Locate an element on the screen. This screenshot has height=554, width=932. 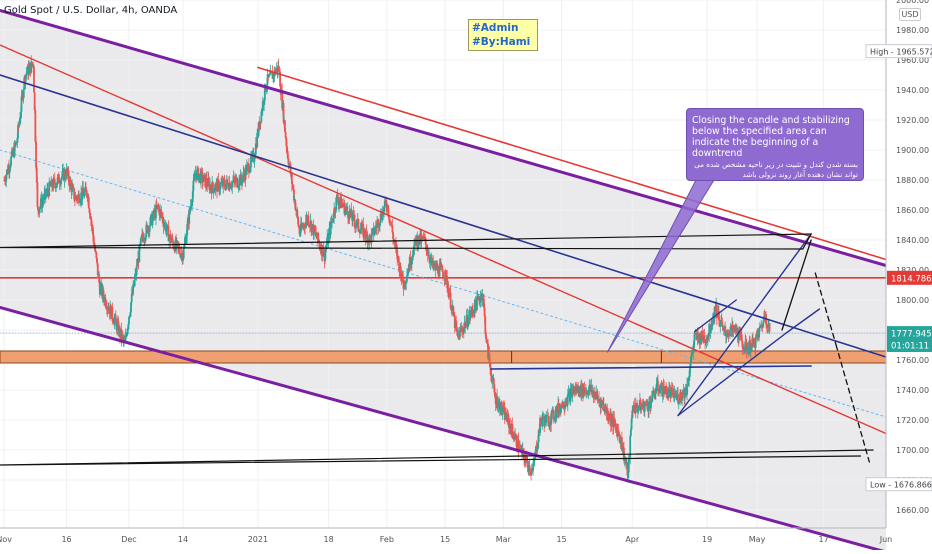
price-tick-label: 1900.00 is located at coordinates (912, 150).